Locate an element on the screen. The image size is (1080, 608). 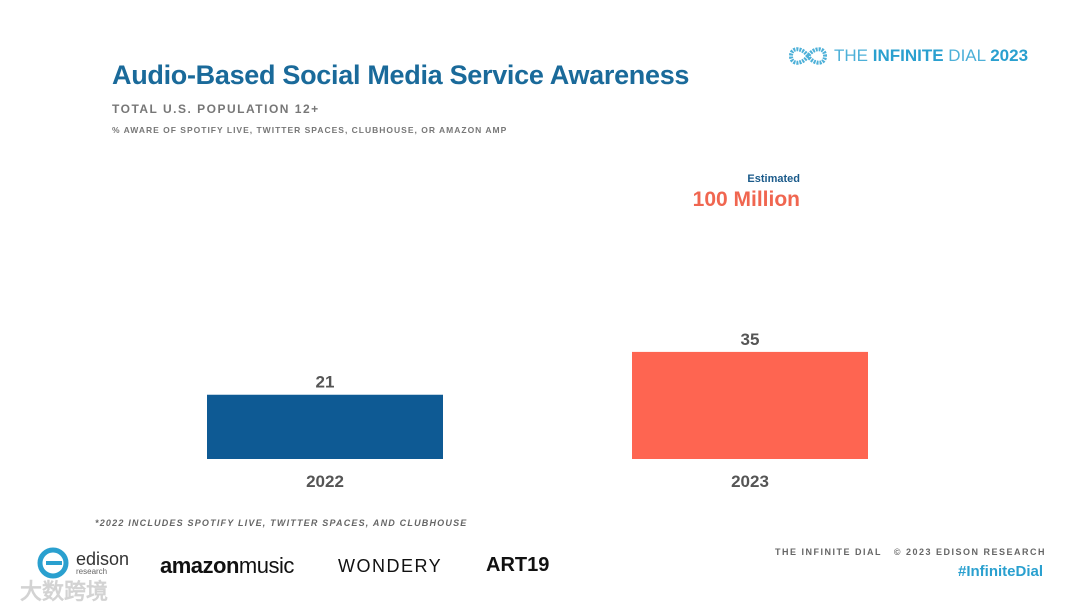
estimate-value: 100 Million is located at coordinates (746, 199).